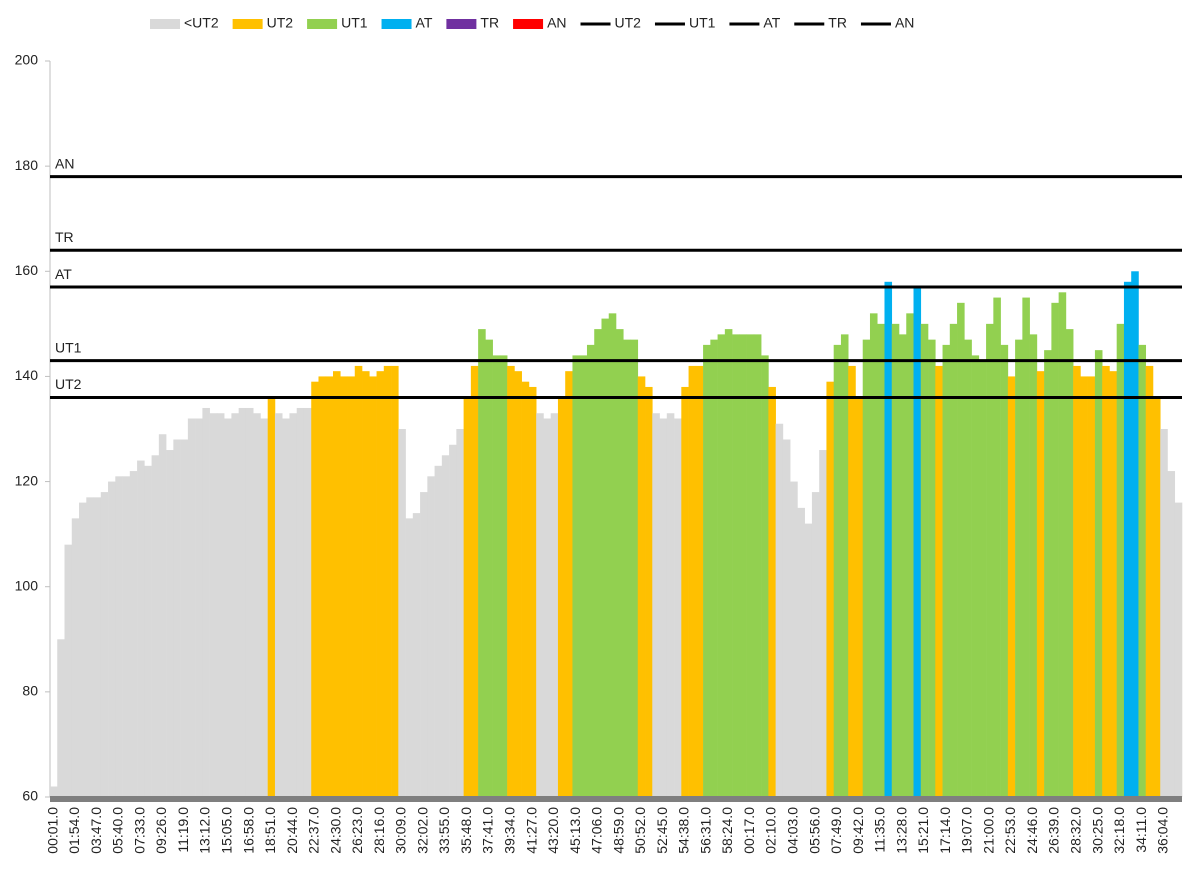  I want to click on x-tick-label: 01:54.0, so click(74, 830).